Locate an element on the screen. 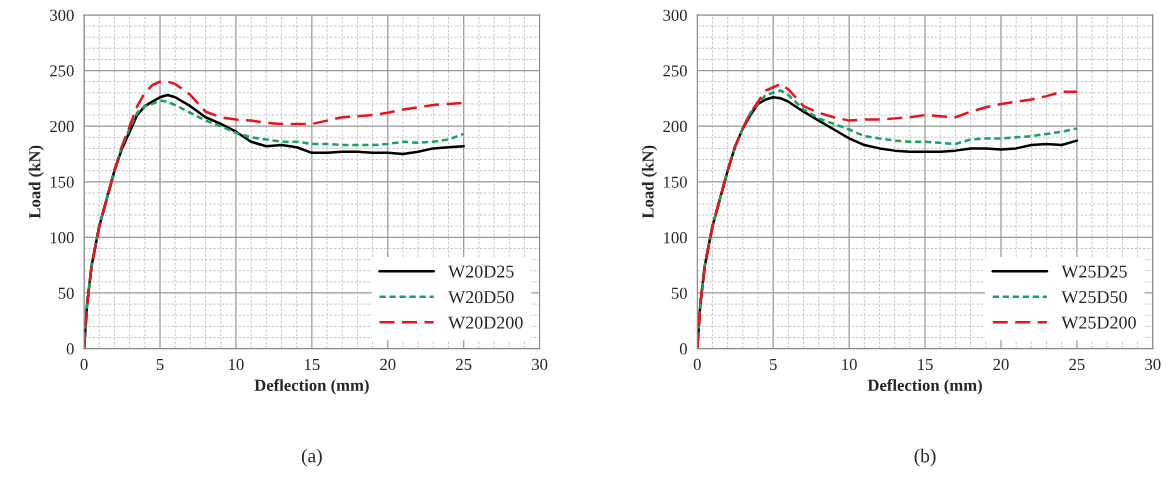 This screenshot has height=498, width=1168. legend-label: W20D25 is located at coordinates (481, 271).